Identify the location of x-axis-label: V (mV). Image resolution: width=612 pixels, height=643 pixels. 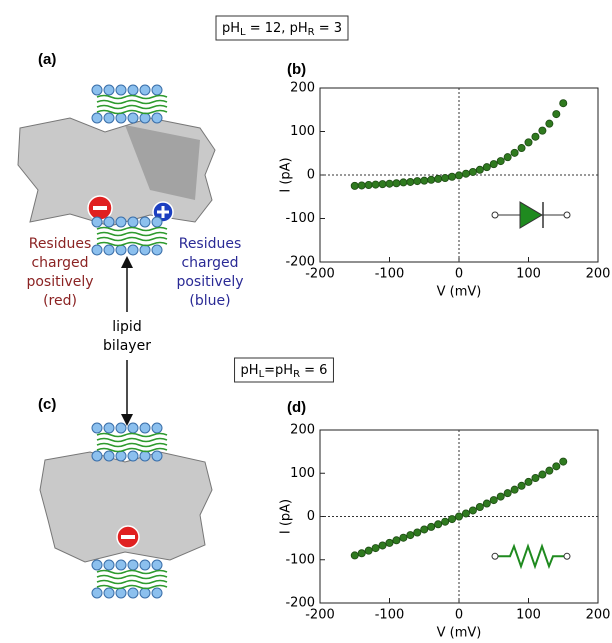
(459, 633).